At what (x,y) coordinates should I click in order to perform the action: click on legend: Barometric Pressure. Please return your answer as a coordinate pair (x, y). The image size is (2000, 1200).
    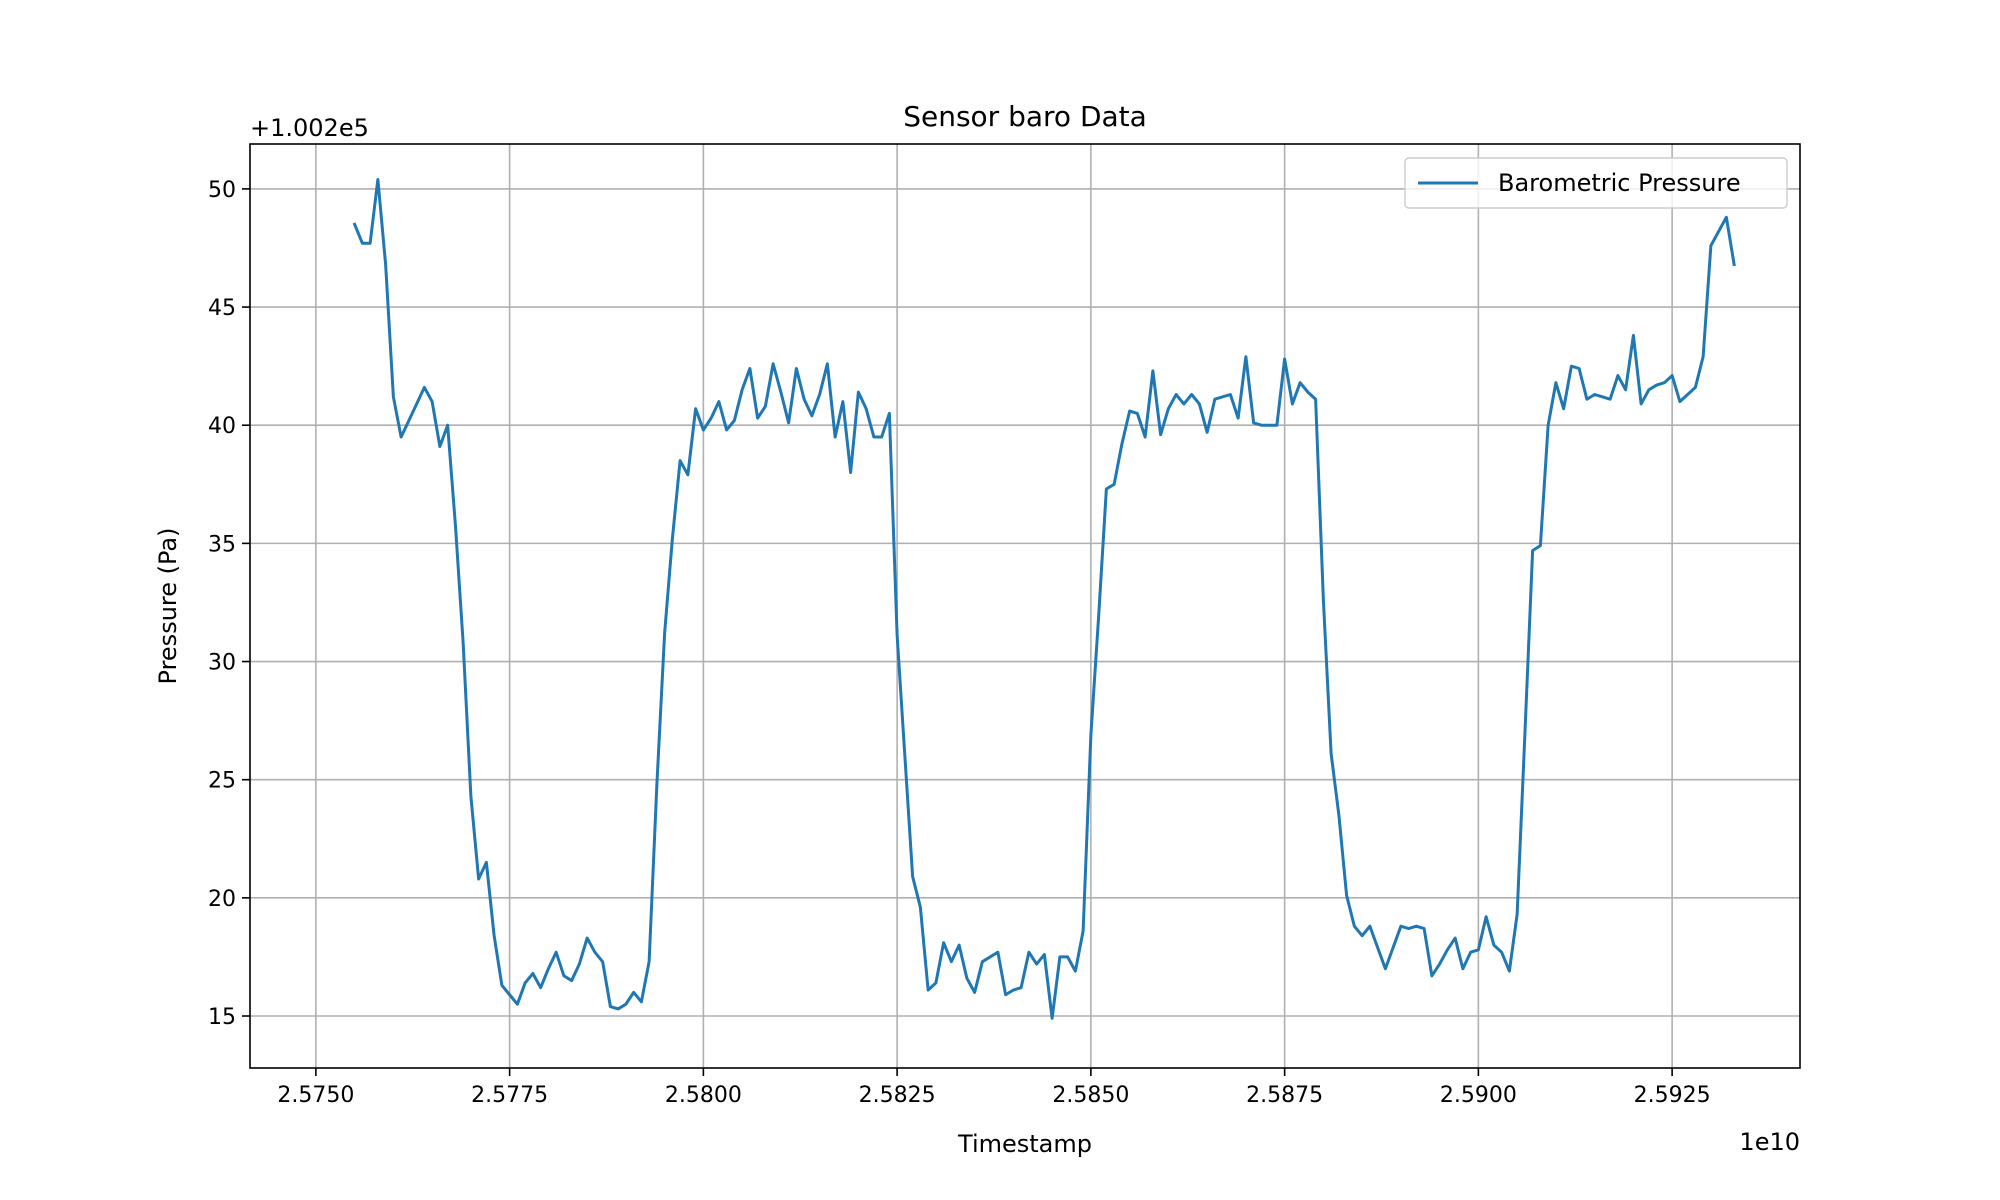
    Looking at the image, I should click on (1596, 183).